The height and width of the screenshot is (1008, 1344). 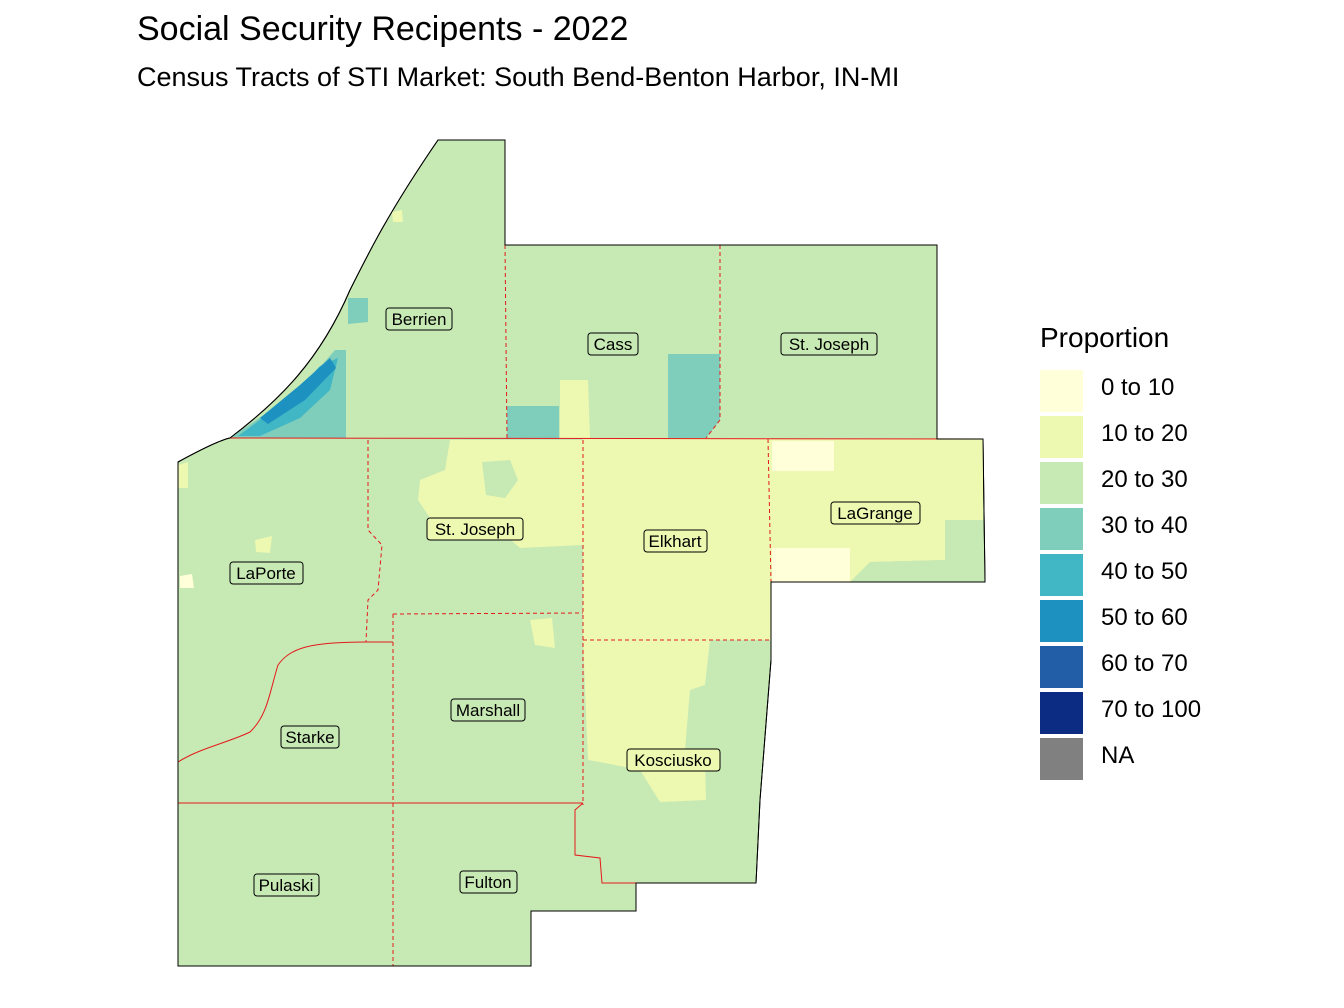 I want to click on region-cass-tract-east, so click(x=694, y=396).